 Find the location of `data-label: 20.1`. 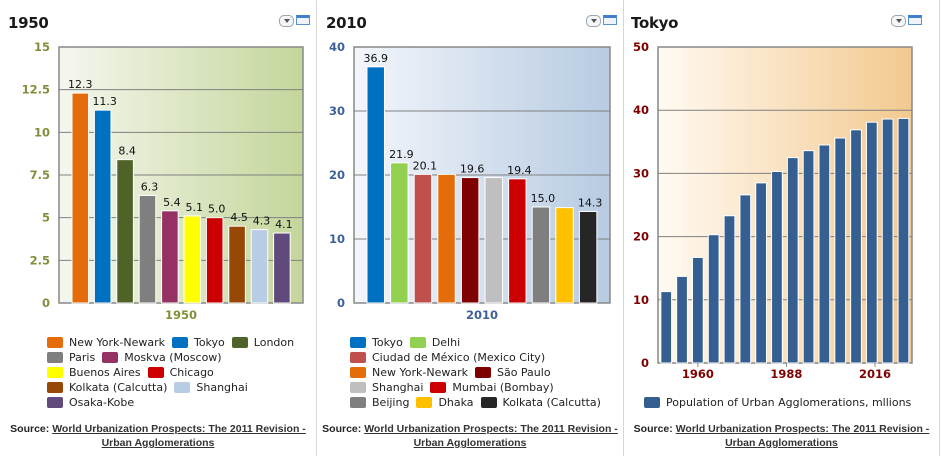

data-label: 20.1 is located at coordinates (425, 165).